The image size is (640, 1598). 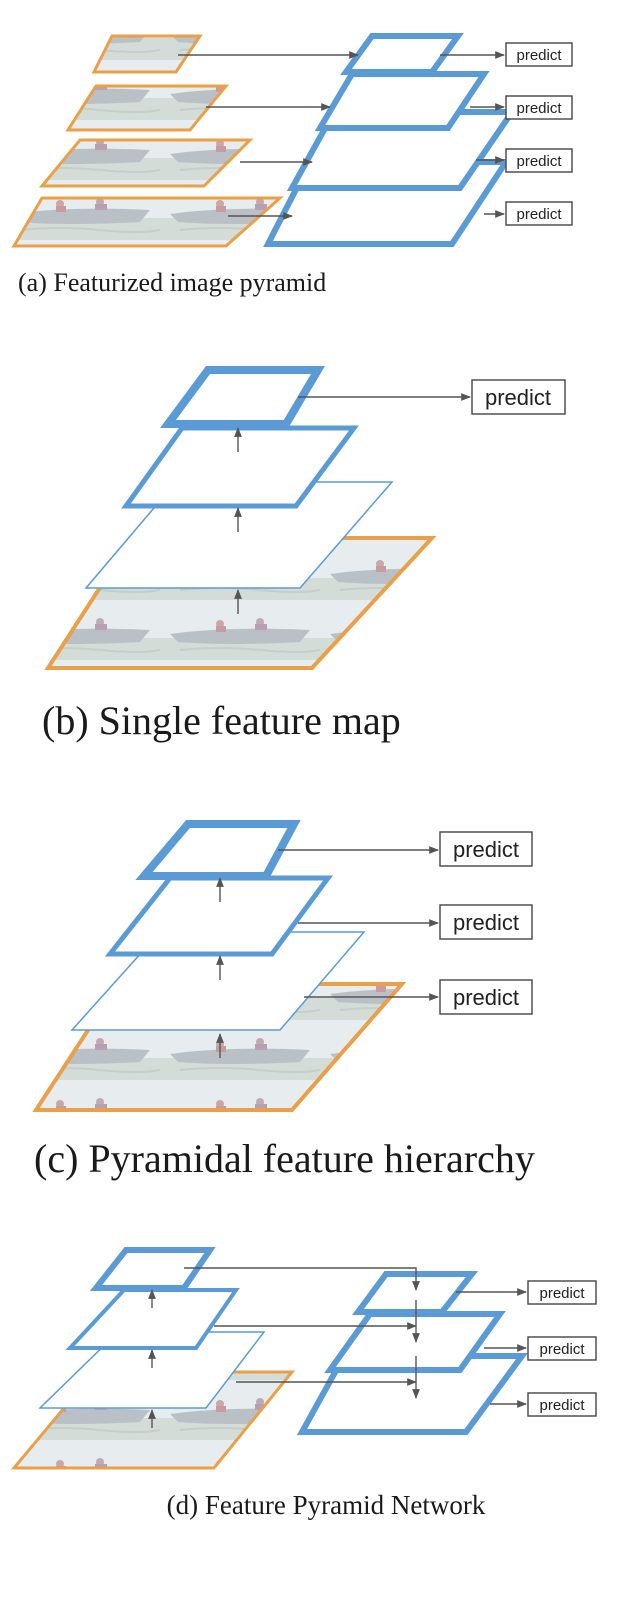 I want to click on predict-box-d-3: predict, so click(x=562, y=1404).